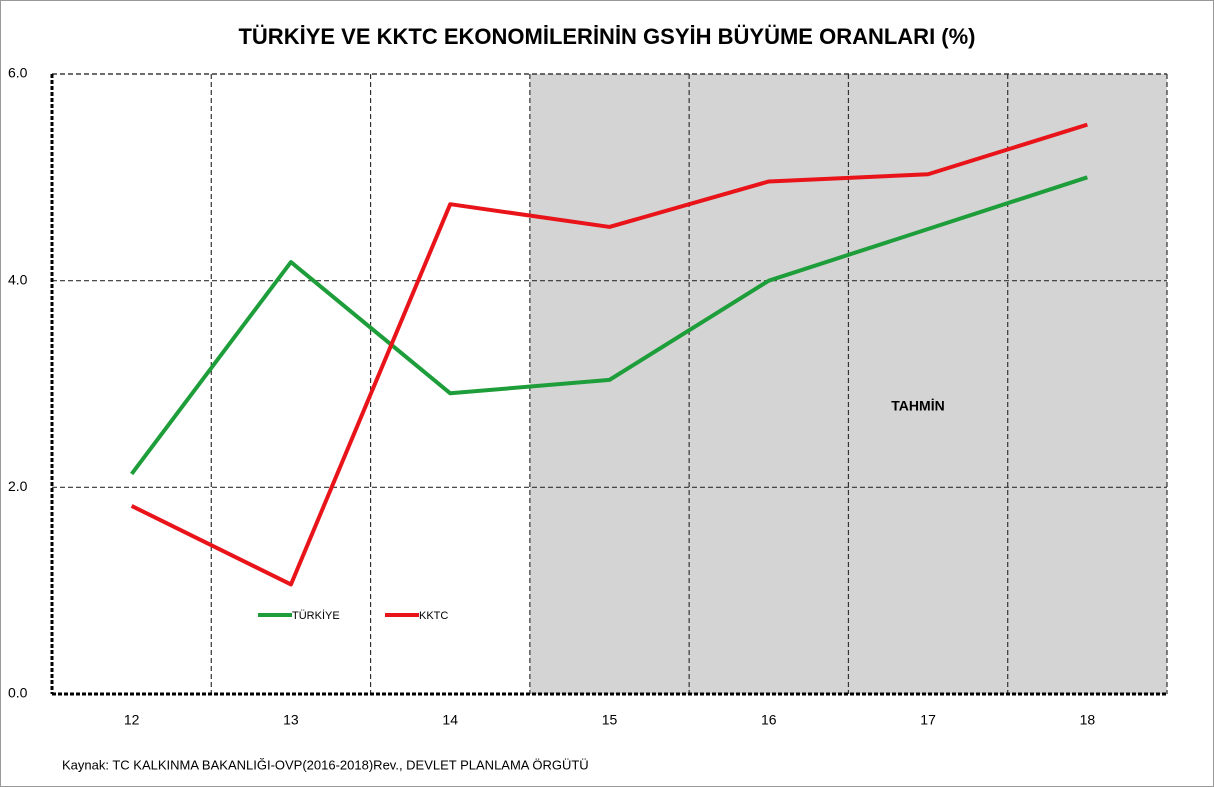 This screenshot has width=1214, height=787. What do you see at coordinates (433, 616) in the screenshot?
I see `legend-label: KKTC` at bounding box center [433, 616].